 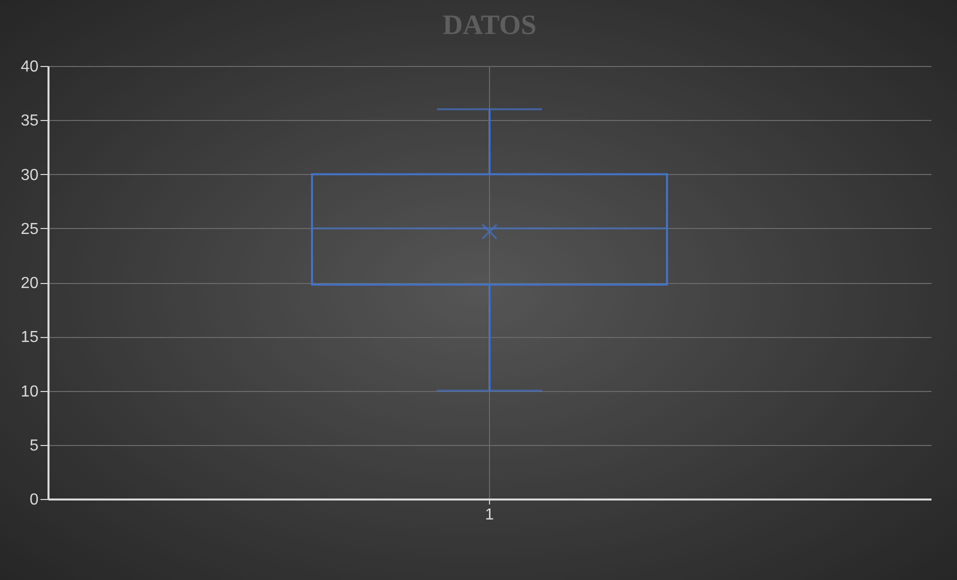 What do you see at coordinates (29, 175) in the screenshot?
I see `y-tick-label: 30` at bounding box center [29, 175].